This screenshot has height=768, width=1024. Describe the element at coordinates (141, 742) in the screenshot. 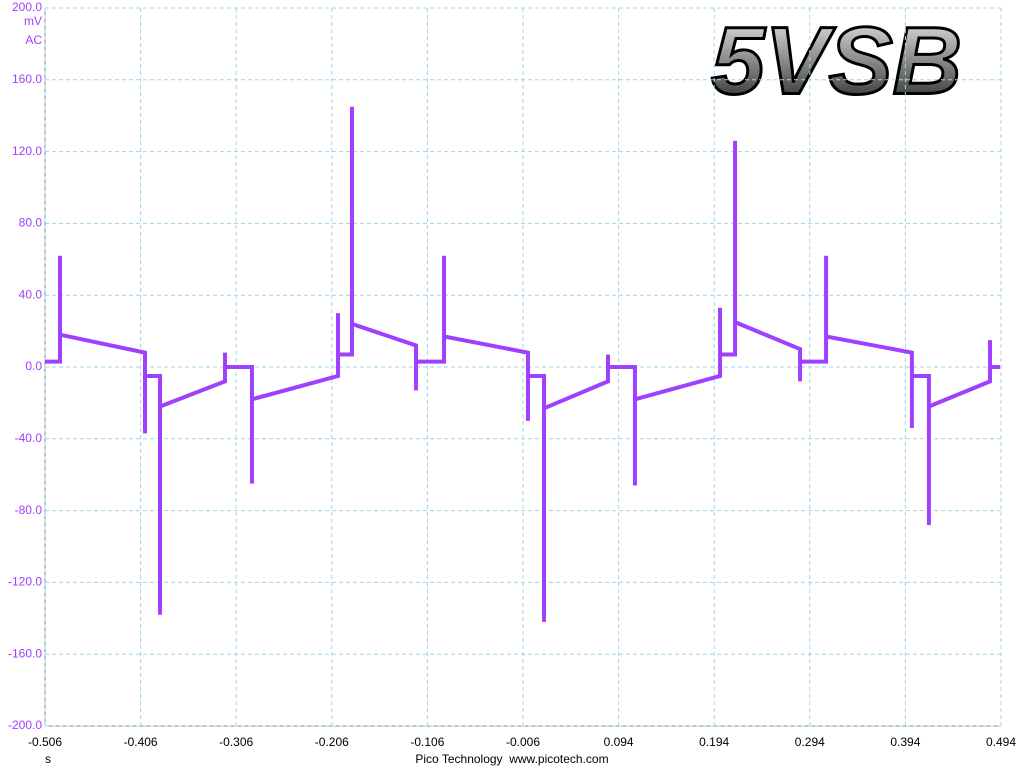

I see `x-tick-label: -0.406` at that location.